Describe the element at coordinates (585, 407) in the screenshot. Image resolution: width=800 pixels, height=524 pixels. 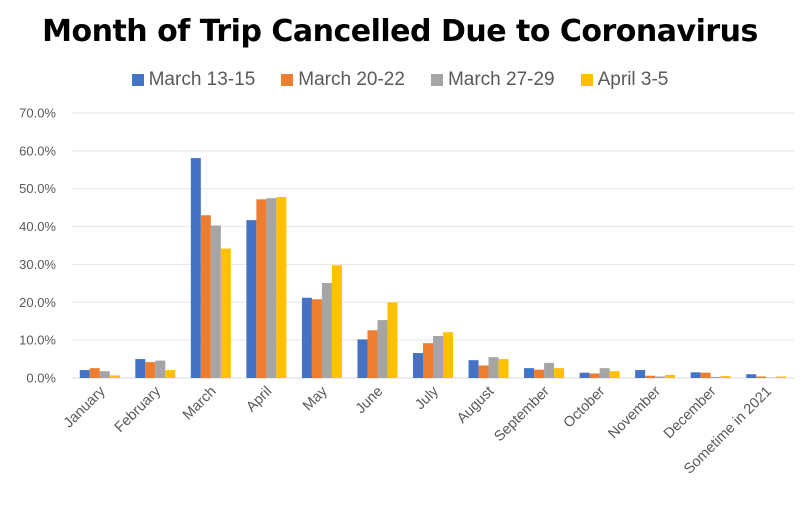
I see `x-tick-label: October` at that location.